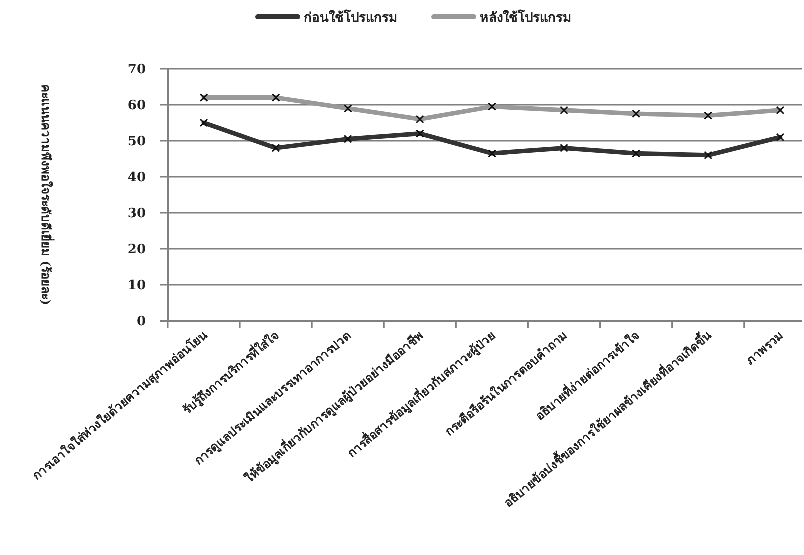 The width and height of the screenshot is (804, 555). Describe the element at coordinates (137, 106) in the screenshot. I see `y-tick-label: 60` at that location.